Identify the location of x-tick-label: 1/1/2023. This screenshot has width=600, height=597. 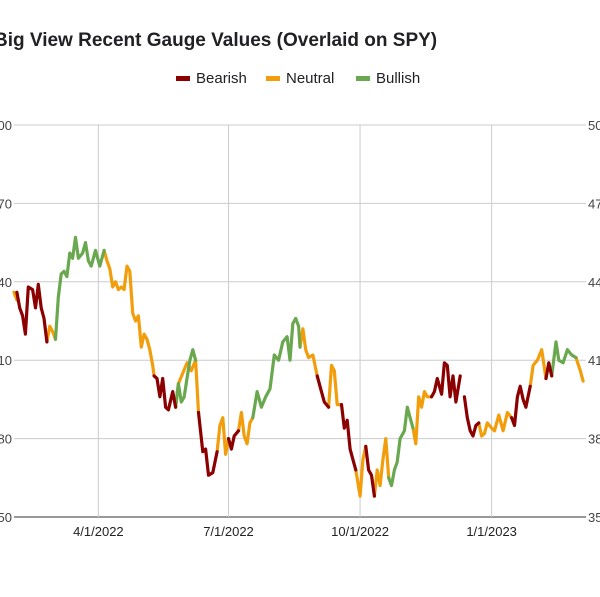
(491, 531).